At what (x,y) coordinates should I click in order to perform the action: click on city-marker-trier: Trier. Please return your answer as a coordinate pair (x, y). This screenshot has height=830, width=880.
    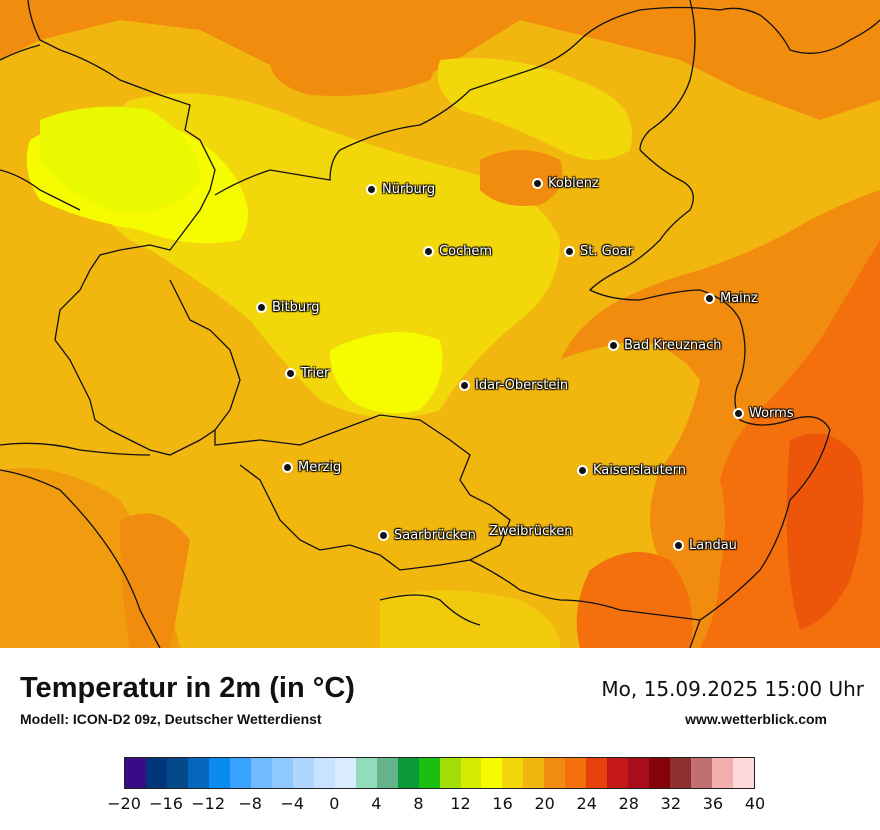
    Looking at the image, I should click on (307, 373).